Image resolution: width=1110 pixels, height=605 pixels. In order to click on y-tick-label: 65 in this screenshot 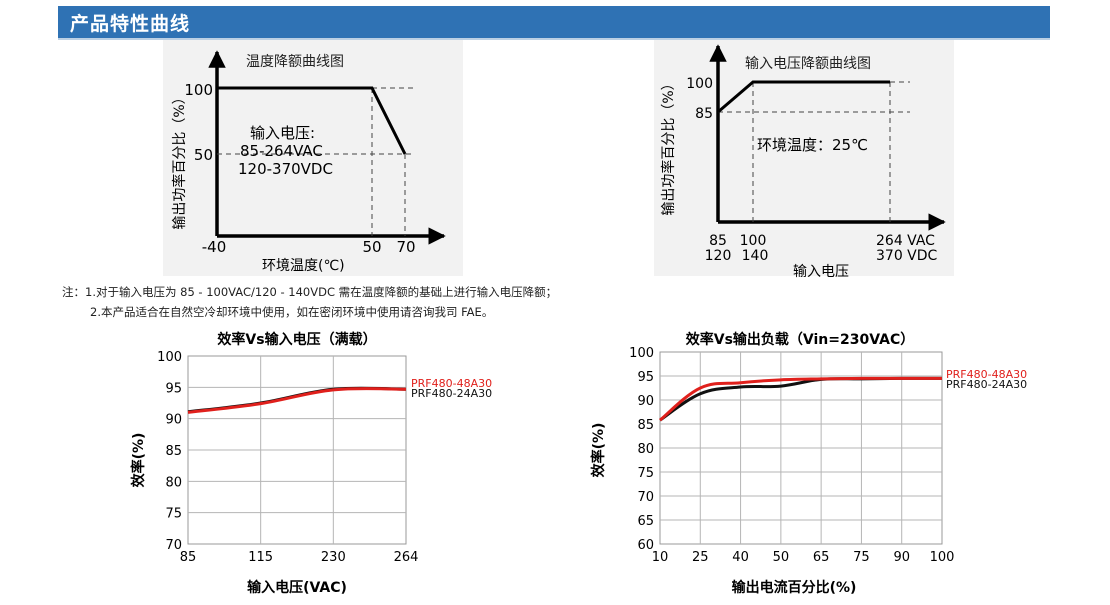, I will do `click(645, 521)`.